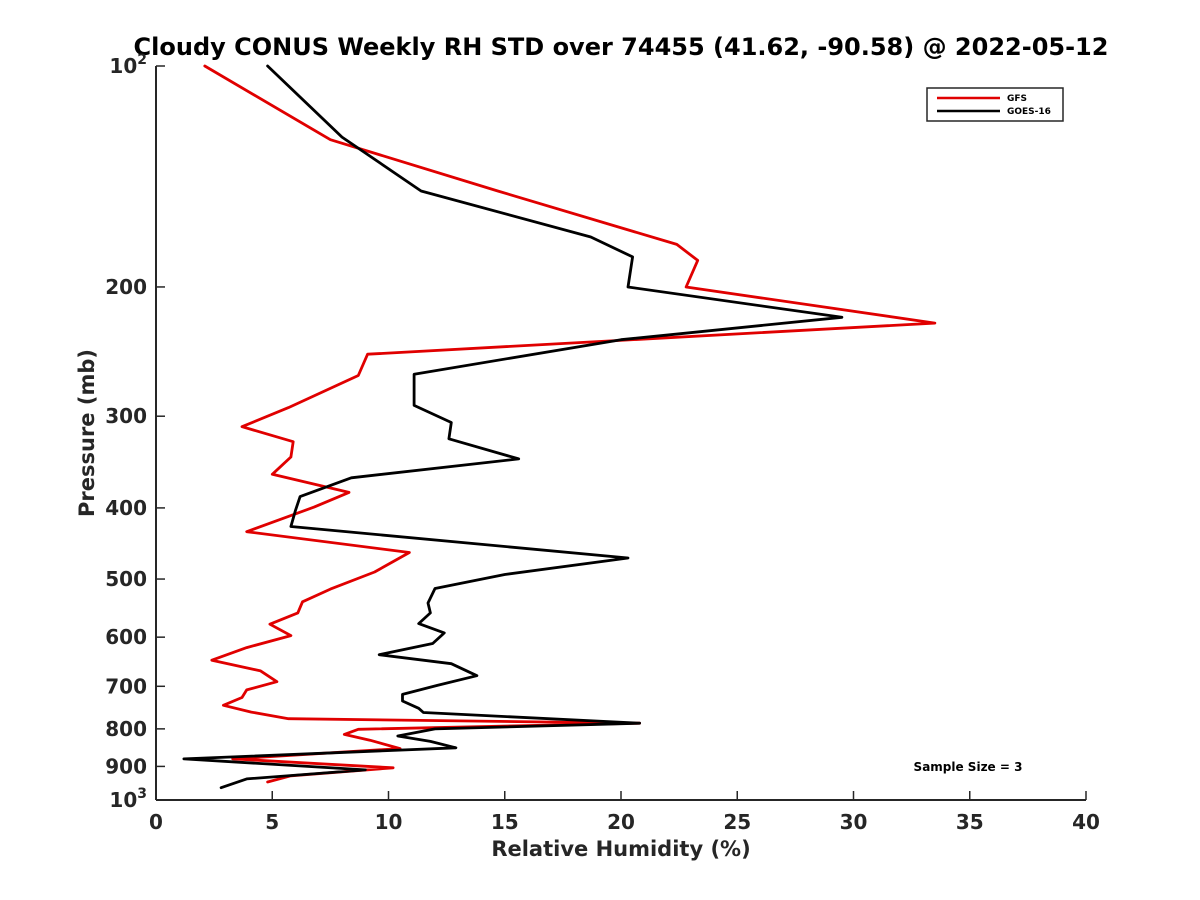 This screenshot has width=1200, height=900. What do you see at coordinates (389, 822) in the screenshot?
I see `x-tick-label: 10` at bounding box center [389, 822].